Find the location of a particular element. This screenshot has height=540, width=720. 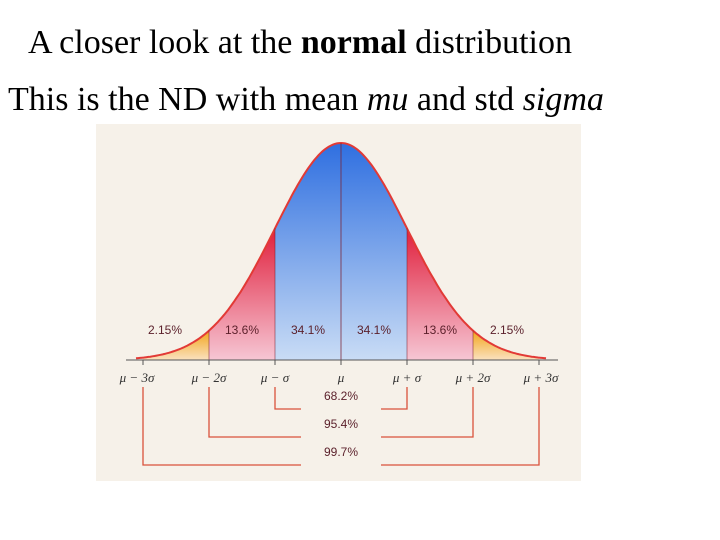

x-tick-label: μ is located at coordinates (341, 377).